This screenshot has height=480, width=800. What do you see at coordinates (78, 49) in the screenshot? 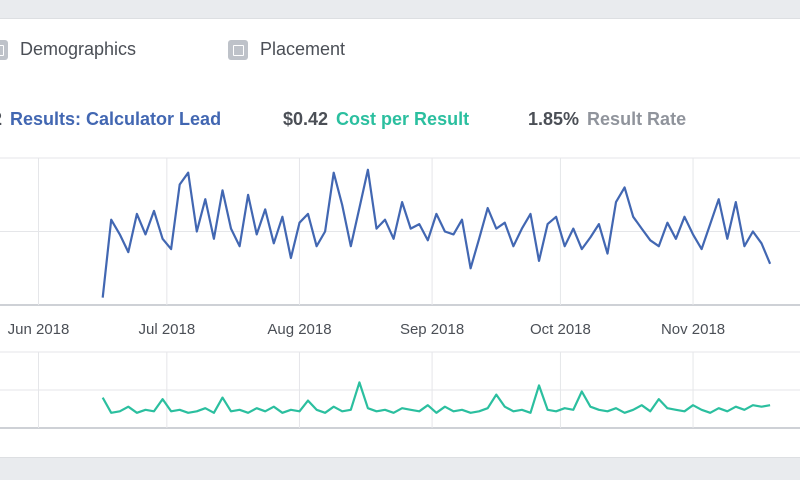
I see `tab-label: Demographics` at bounding box center [78, 49].